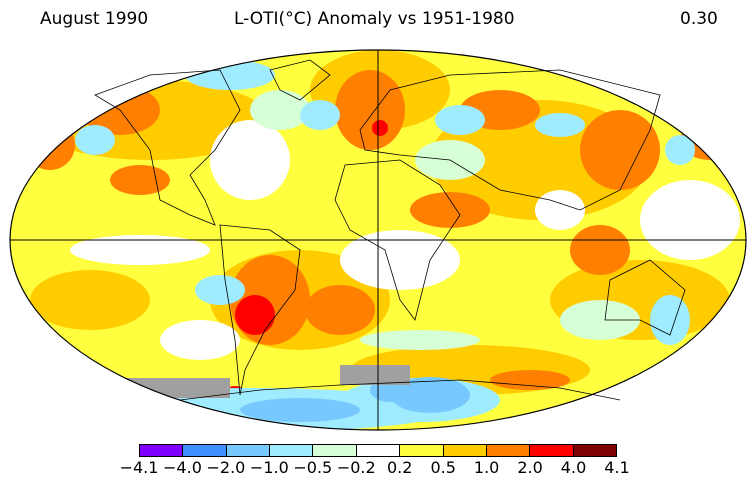 The height and width of the screenshot is (488, 756). Describe the element at coordinates (399, 467) in the screenshot. I see `colorbar-tick-label: 0.2` at that location.